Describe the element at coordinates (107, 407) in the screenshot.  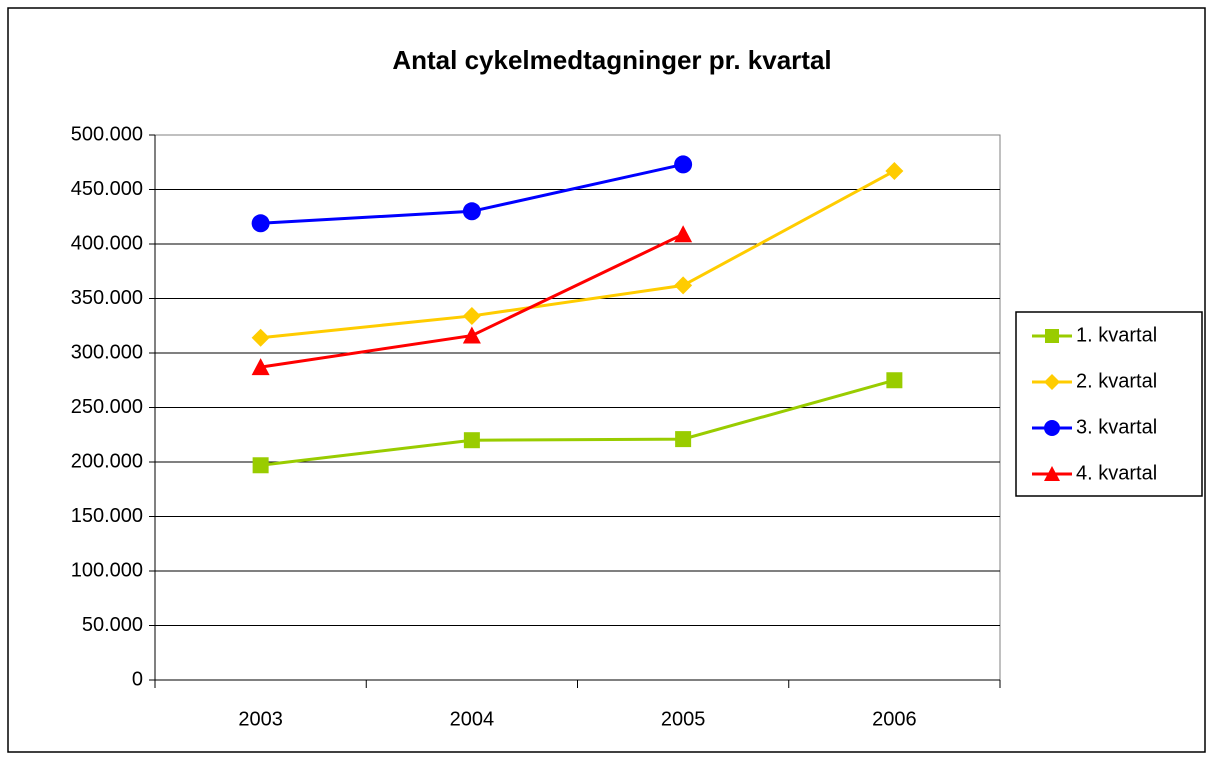
I see `y-tick-label: 250.000` at that location.